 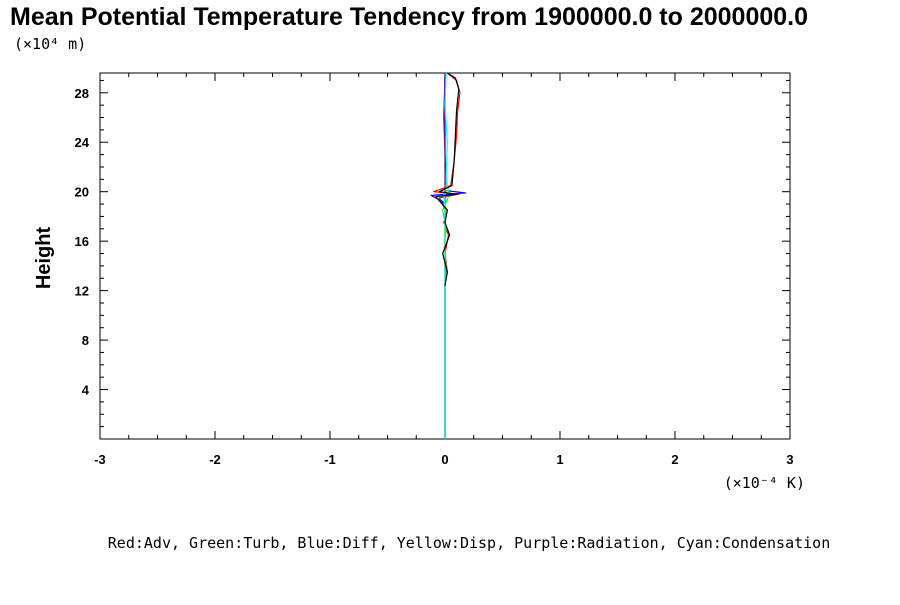 I want to click on x-tick-label: 2, so click(x=674, y=459).